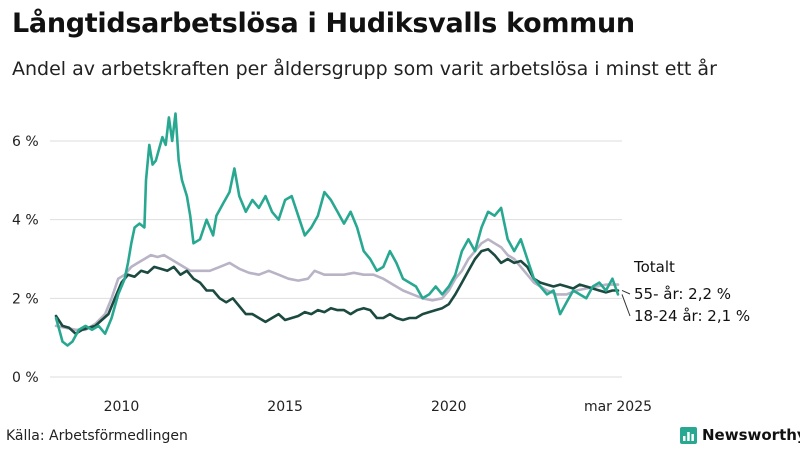  What do you see at coordinates (25, 142) in the screenshot?
I see `y-tick-label: 6 %` at bounding box center [25, 142].